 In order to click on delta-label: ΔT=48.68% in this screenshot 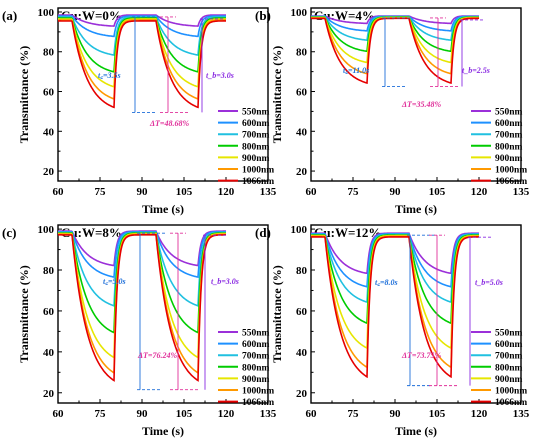, I will do `click(169, 123)`.